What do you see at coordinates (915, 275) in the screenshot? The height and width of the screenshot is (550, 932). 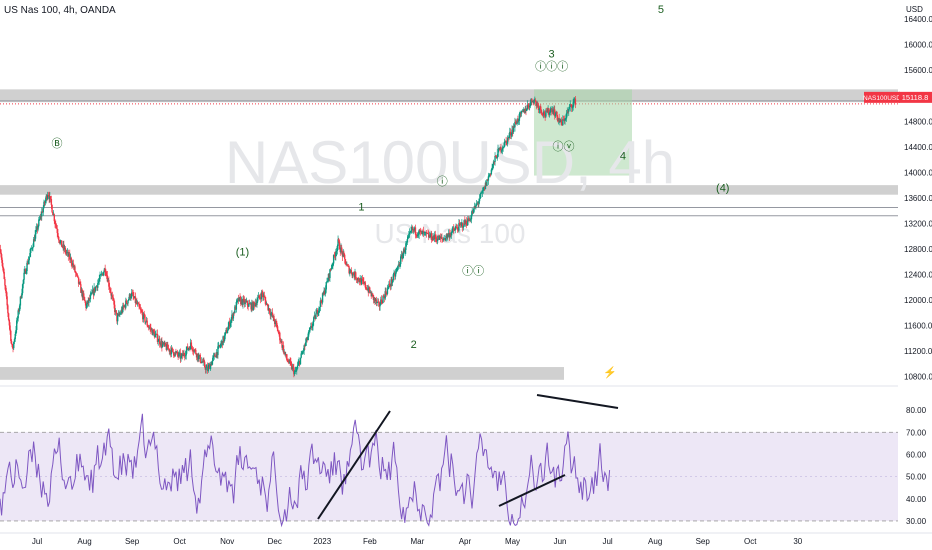 I see `price-axis` at bounding box center [915, 275].